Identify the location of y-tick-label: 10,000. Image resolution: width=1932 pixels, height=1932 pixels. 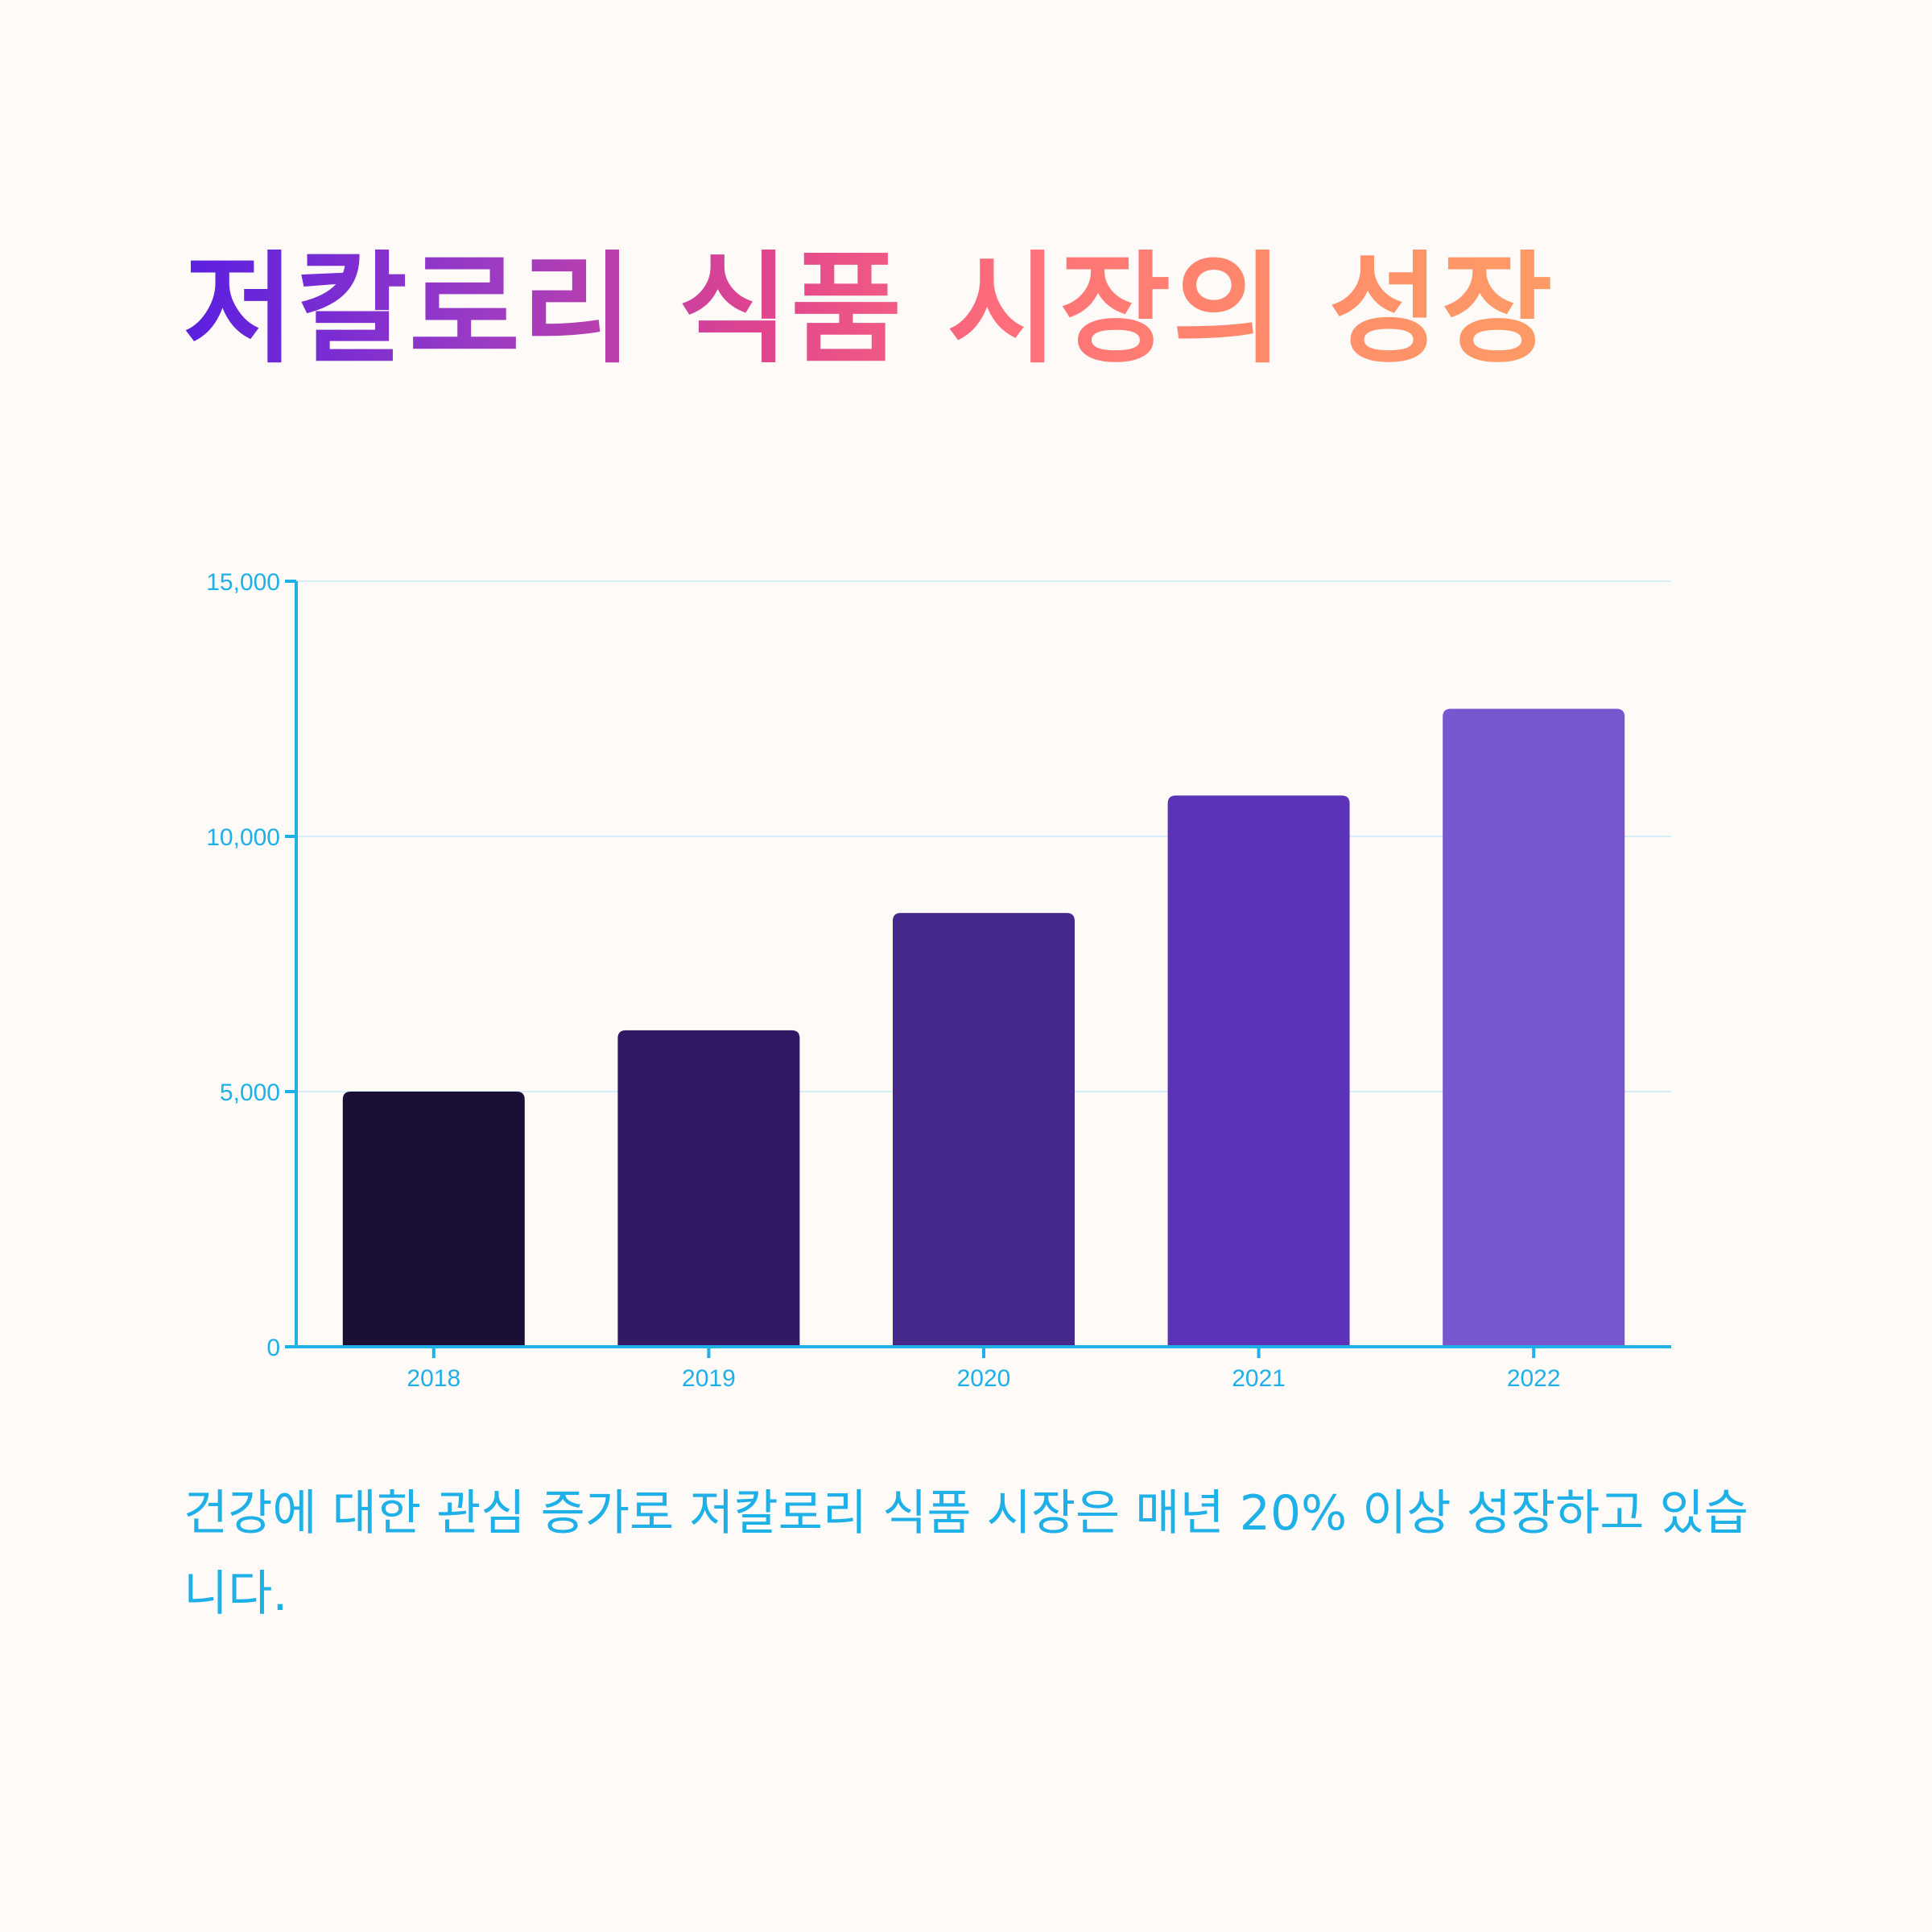
(243, 837).